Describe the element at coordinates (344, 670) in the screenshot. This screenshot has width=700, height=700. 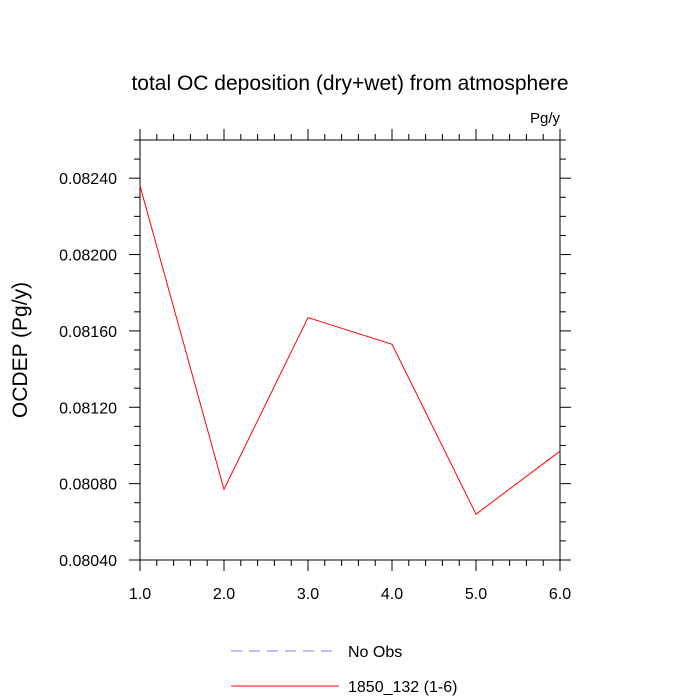
I see `legend: No Obs 1850_132 (1-6)` at that location.